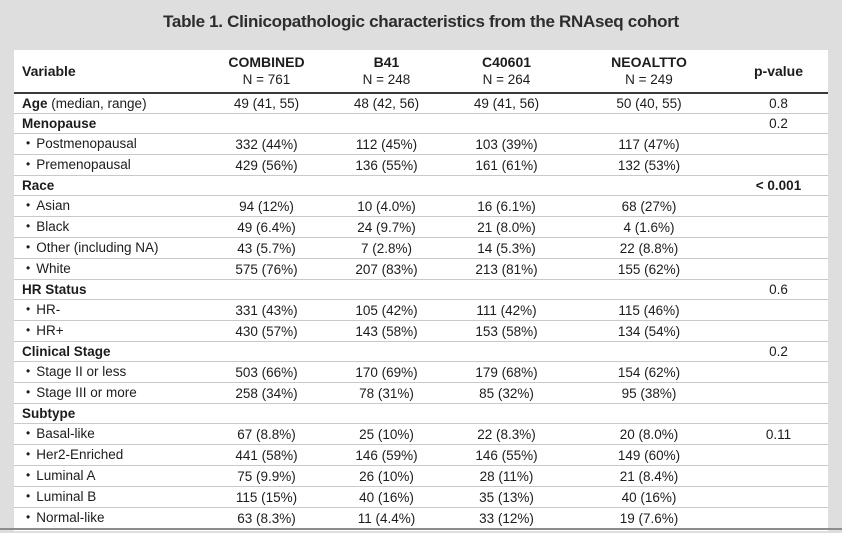 This screenshot has width=842, height=533. Describe the element at coordinates (506, 206) in the screenshot. I see `value-cell: 16 (6.1%)` at that location.